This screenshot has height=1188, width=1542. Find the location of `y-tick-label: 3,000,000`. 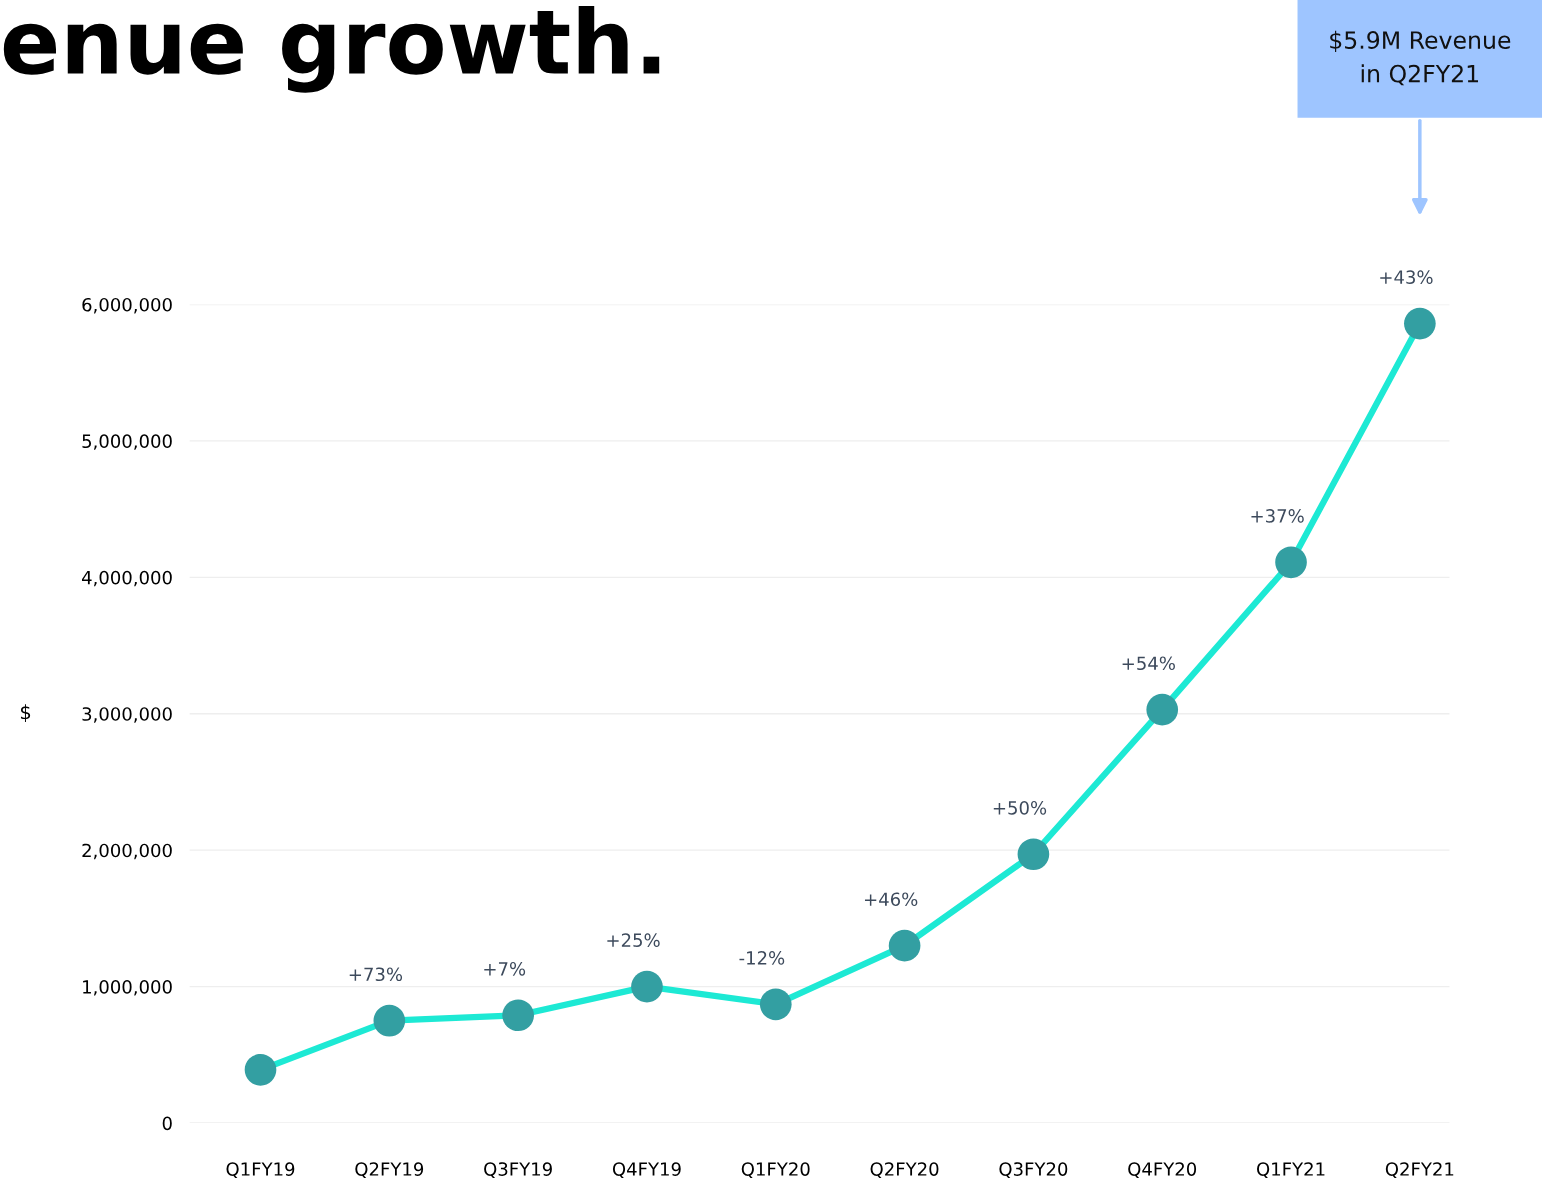

y-tick-label: 3,000,000 is located at coordinates (127, 715).